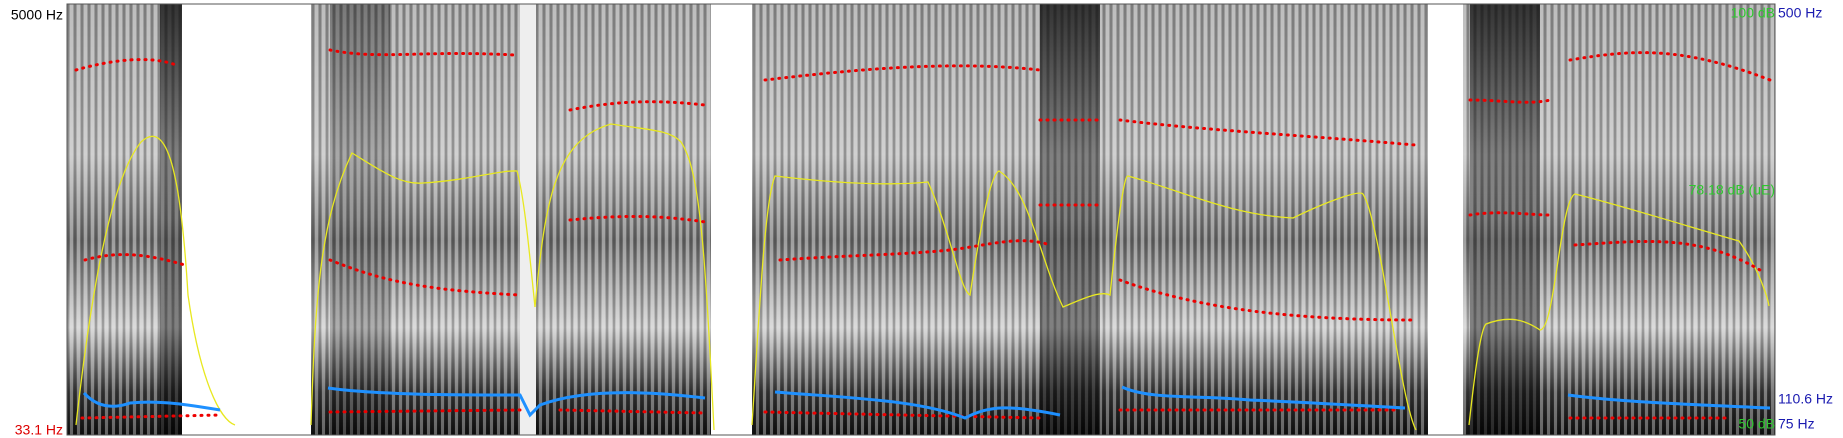  Describe the element at coordinates (1732, 190) in the screenshot. I see `intensity-mean-label: 78.18 dB (uE)` at that location.